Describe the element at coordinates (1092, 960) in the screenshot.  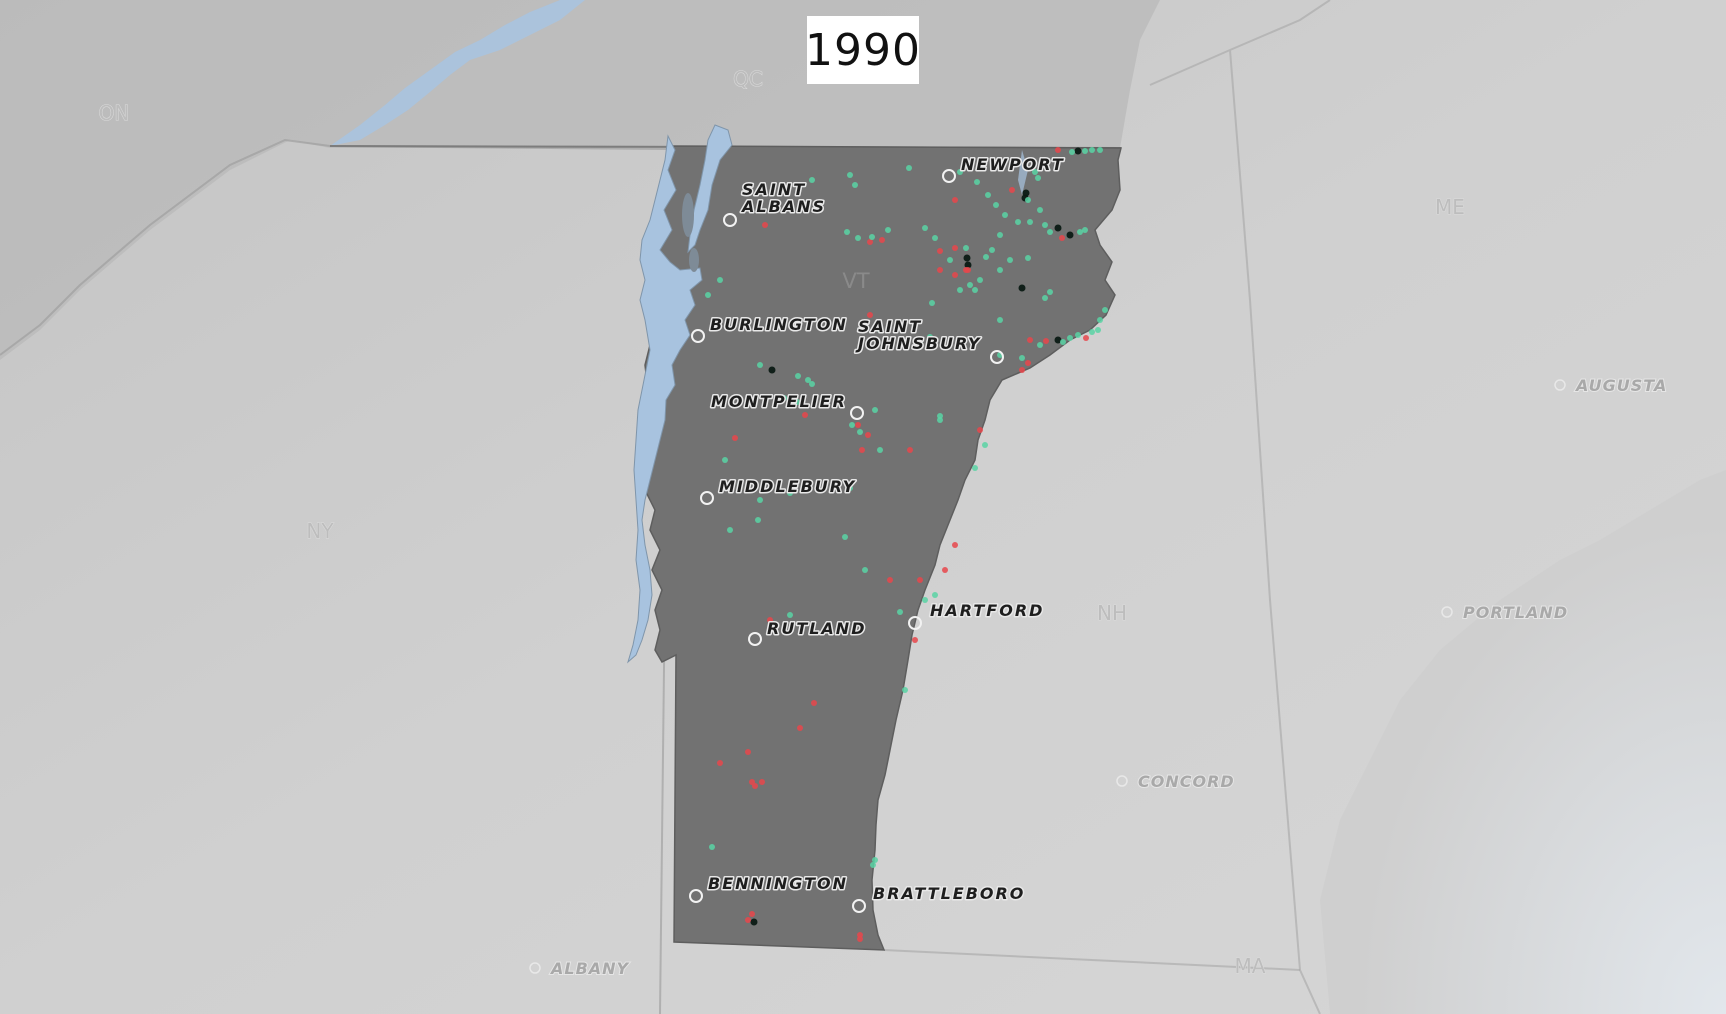
I see `ma-border` at that location.